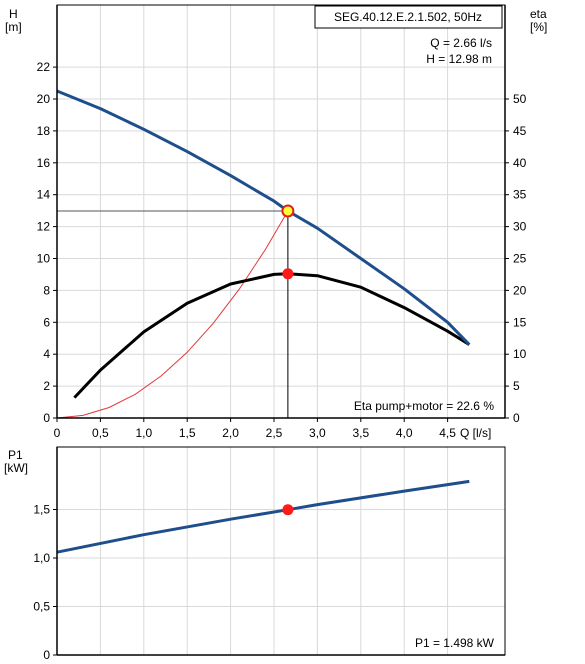 The width and height of the screenshot is (585, 664). I want to click on left-y-tick-label: 6, so click(46, 322).